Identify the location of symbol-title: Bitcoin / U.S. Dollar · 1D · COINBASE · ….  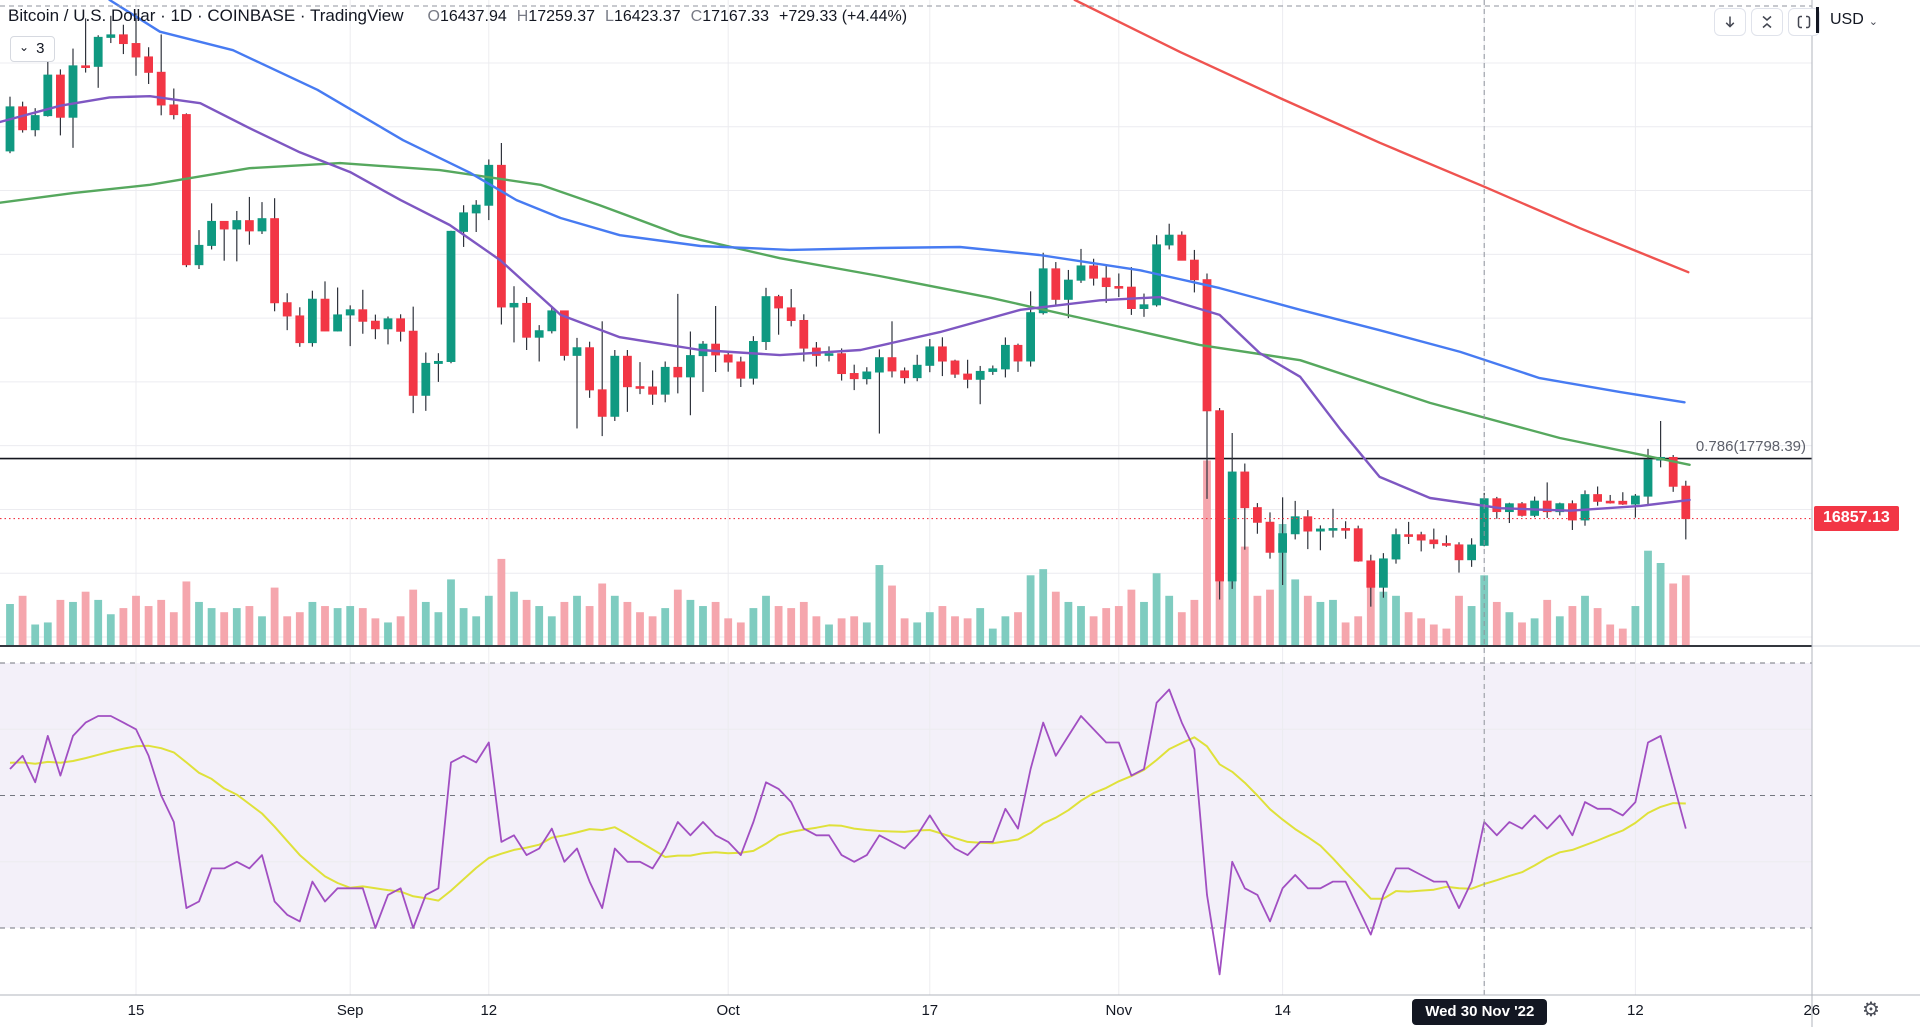
(206, 15).